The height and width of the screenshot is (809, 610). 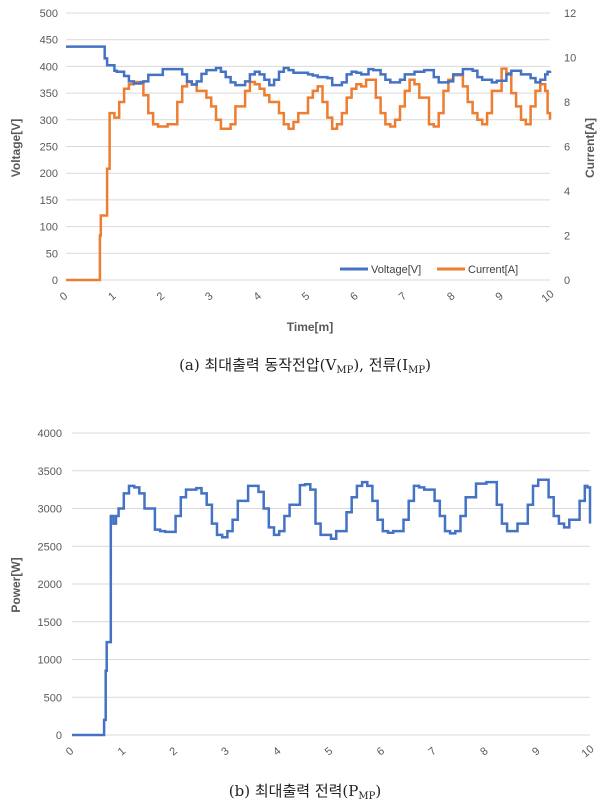 I want to click on chart-a-y-tick-label: 250, so click(x=49, y=148).